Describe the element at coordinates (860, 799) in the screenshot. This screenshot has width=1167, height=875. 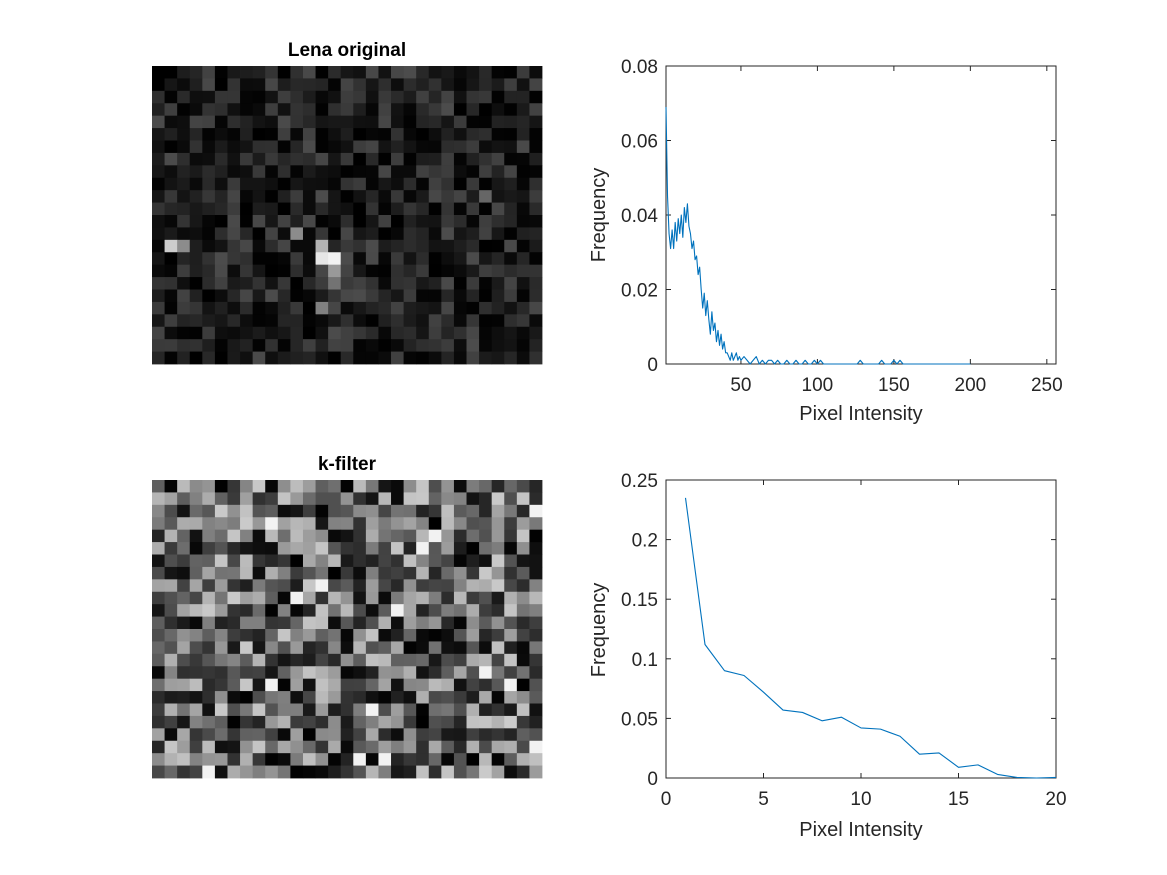
I see `x-tick-label: 10` at that location.